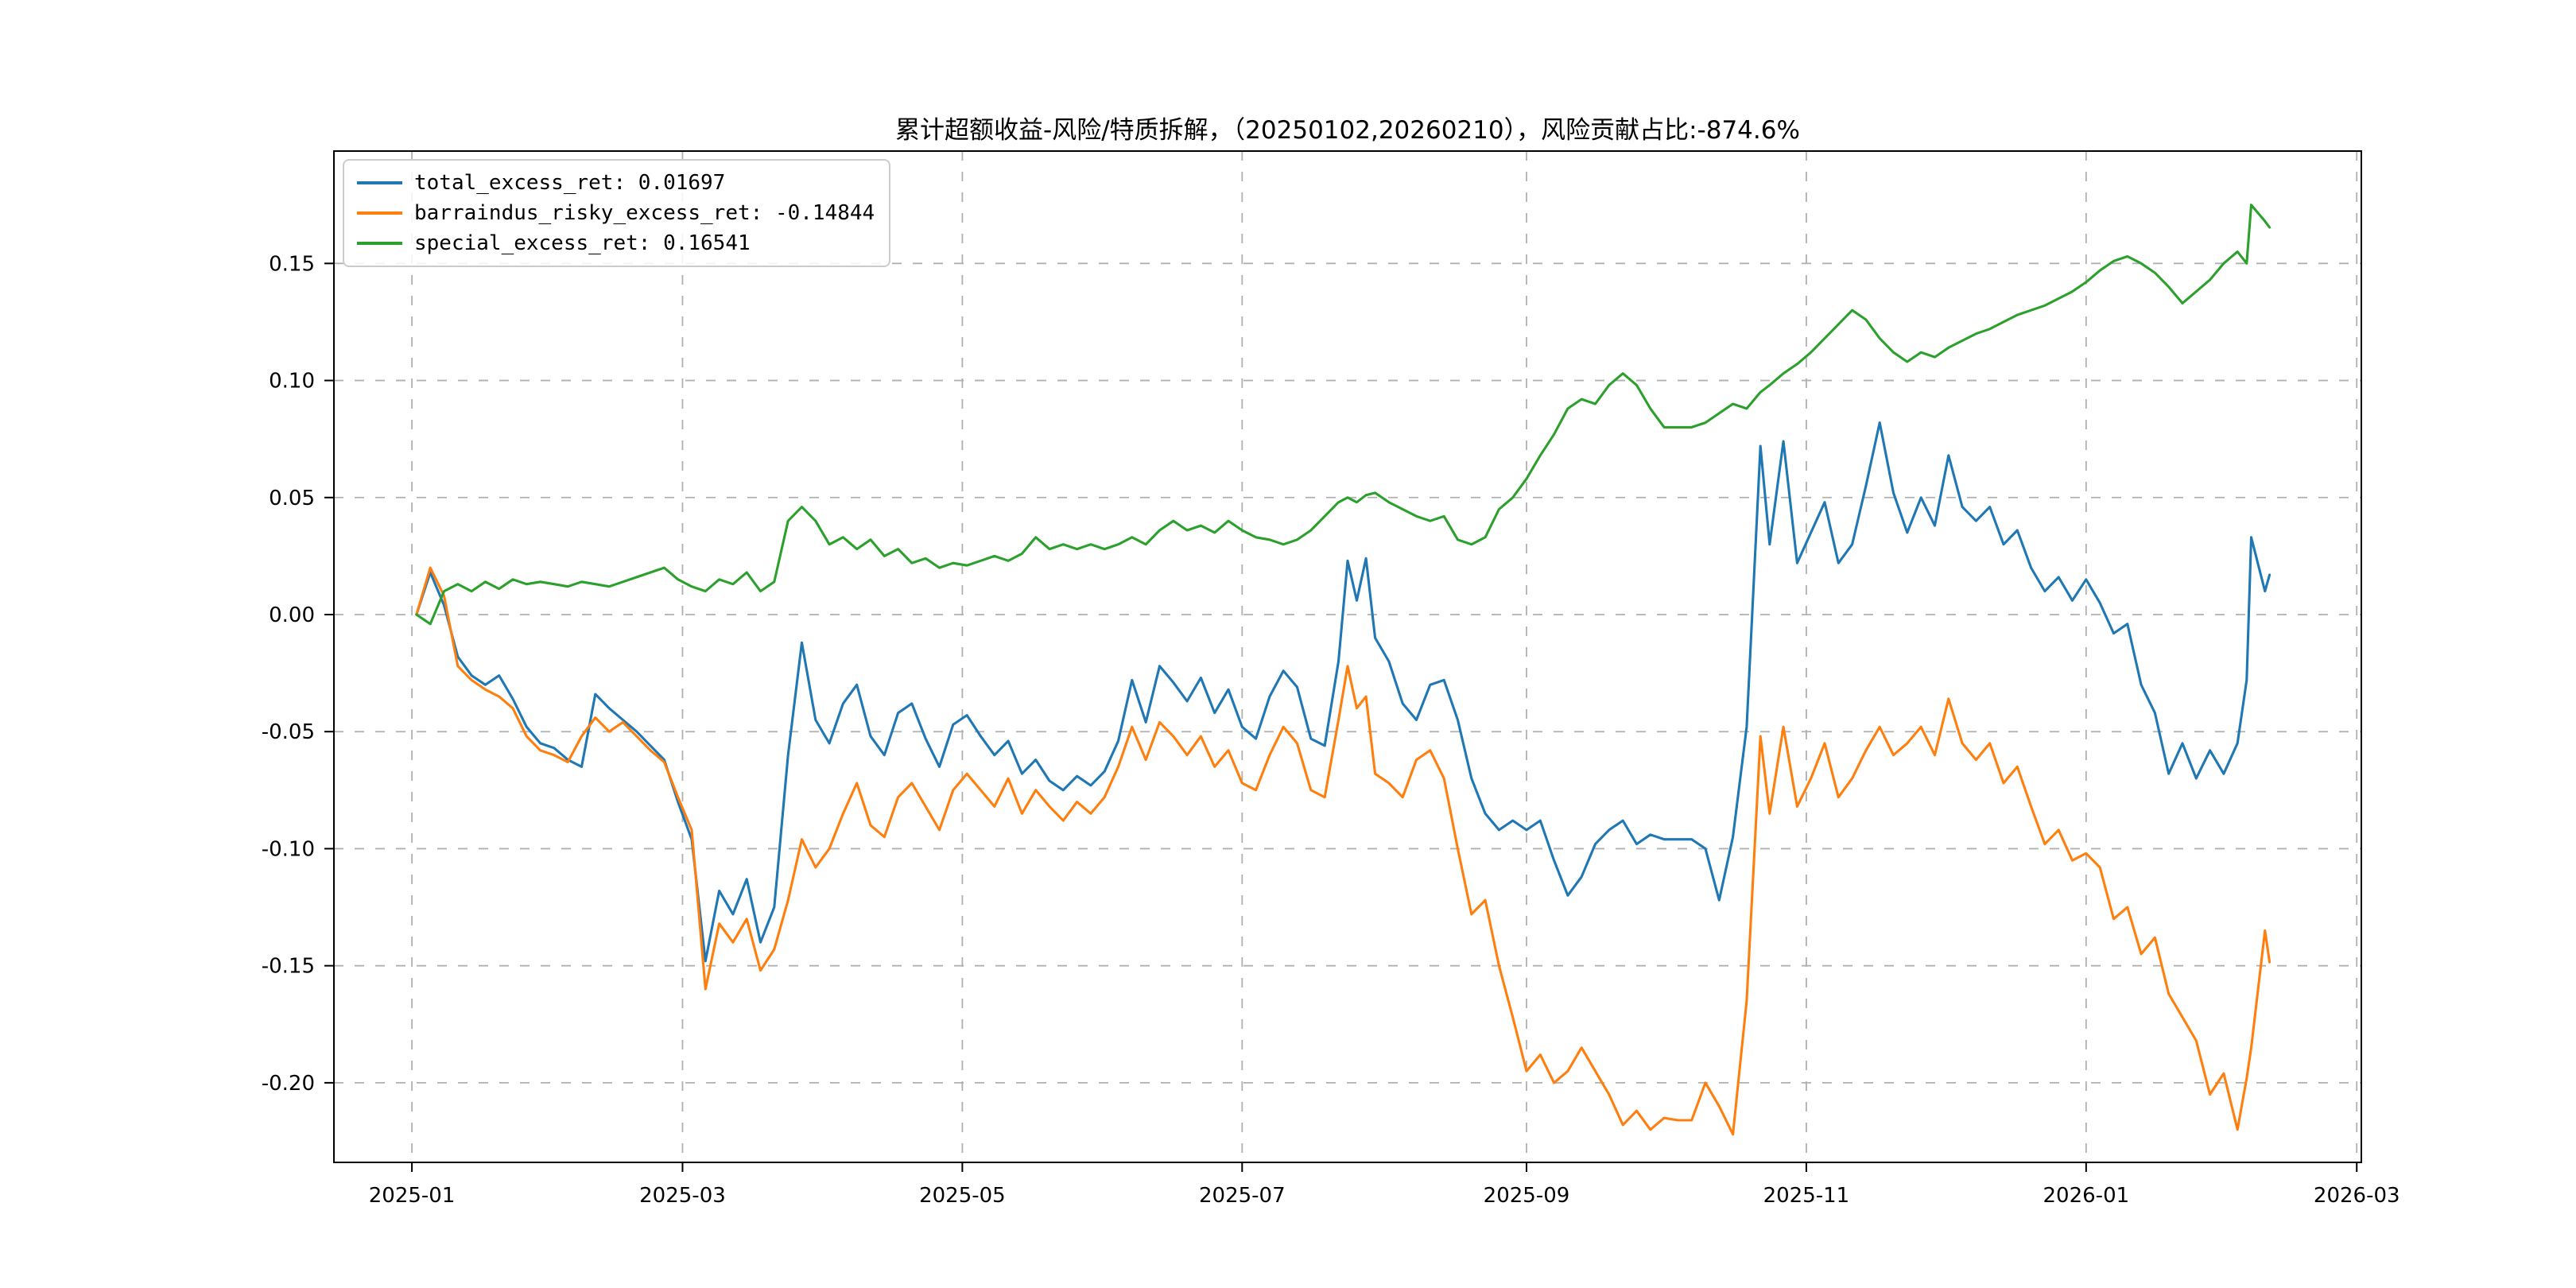 The height and width of the screenshot is (1288, 2576). Describe the element at coordinates (645, 213) in the screenshot. I see `legend-label: barraindus_risky_excess_ret: -0.14844` at that location.